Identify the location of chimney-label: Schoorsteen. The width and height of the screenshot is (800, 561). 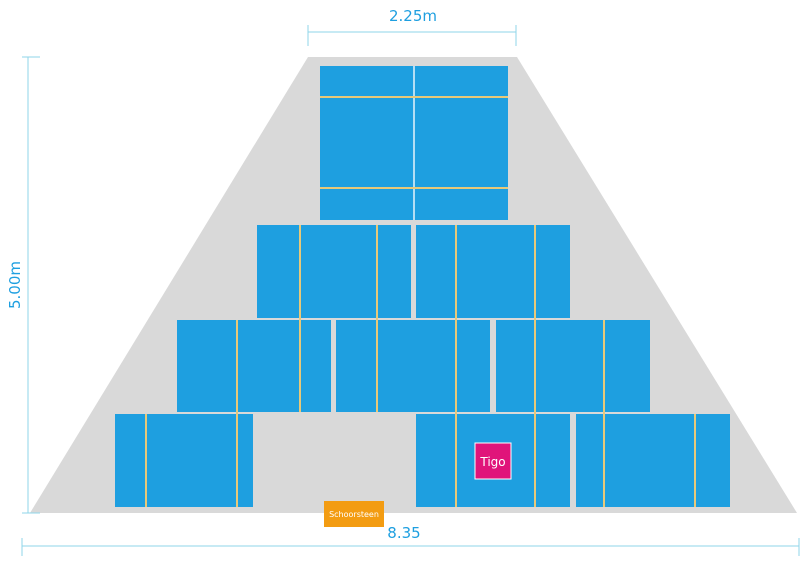
(354, 514).